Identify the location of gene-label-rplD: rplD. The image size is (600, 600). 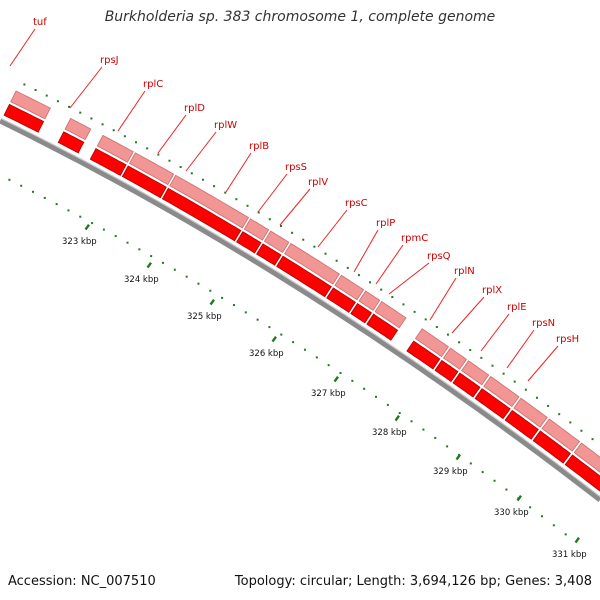
(194, 108).